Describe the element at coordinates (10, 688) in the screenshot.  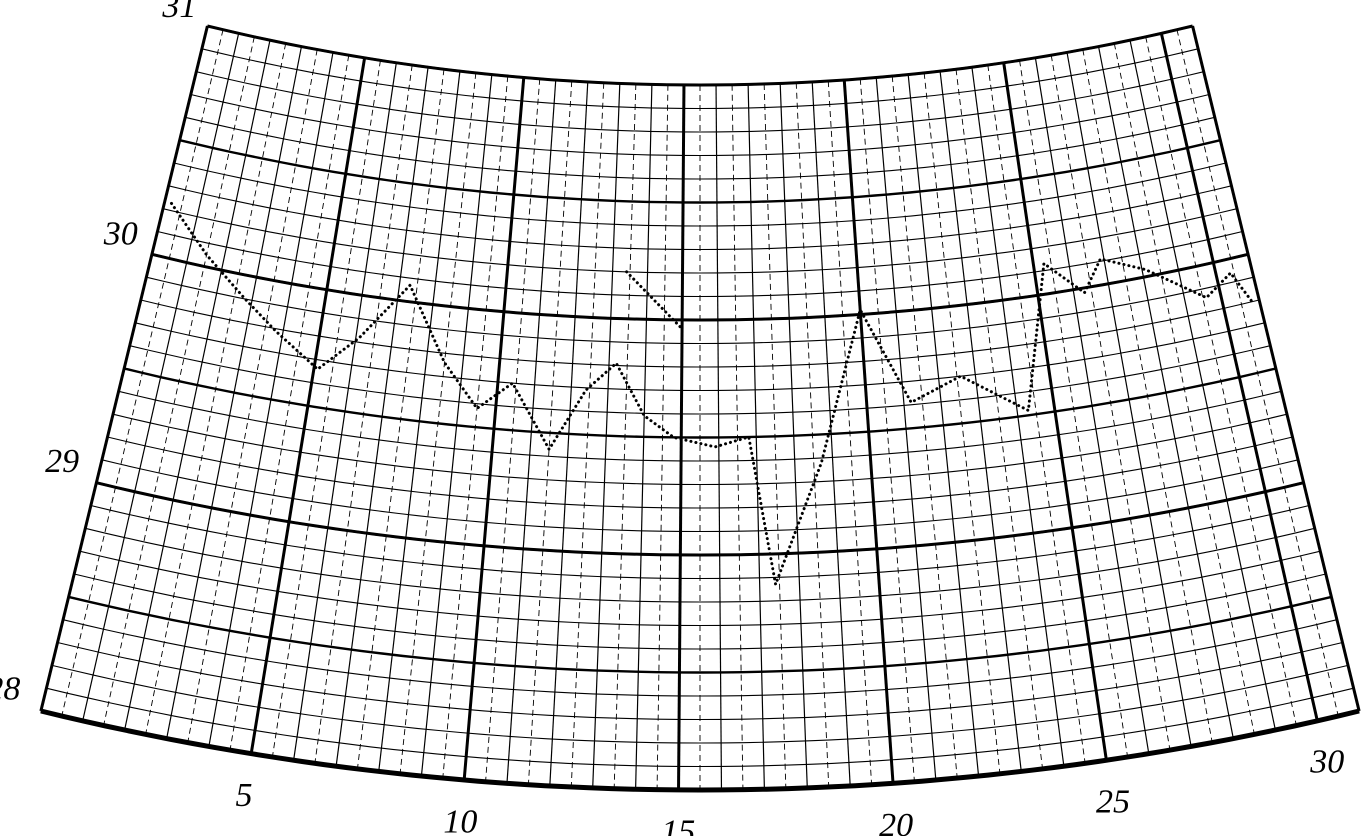
I see `y-tick-label: 28` at that location.